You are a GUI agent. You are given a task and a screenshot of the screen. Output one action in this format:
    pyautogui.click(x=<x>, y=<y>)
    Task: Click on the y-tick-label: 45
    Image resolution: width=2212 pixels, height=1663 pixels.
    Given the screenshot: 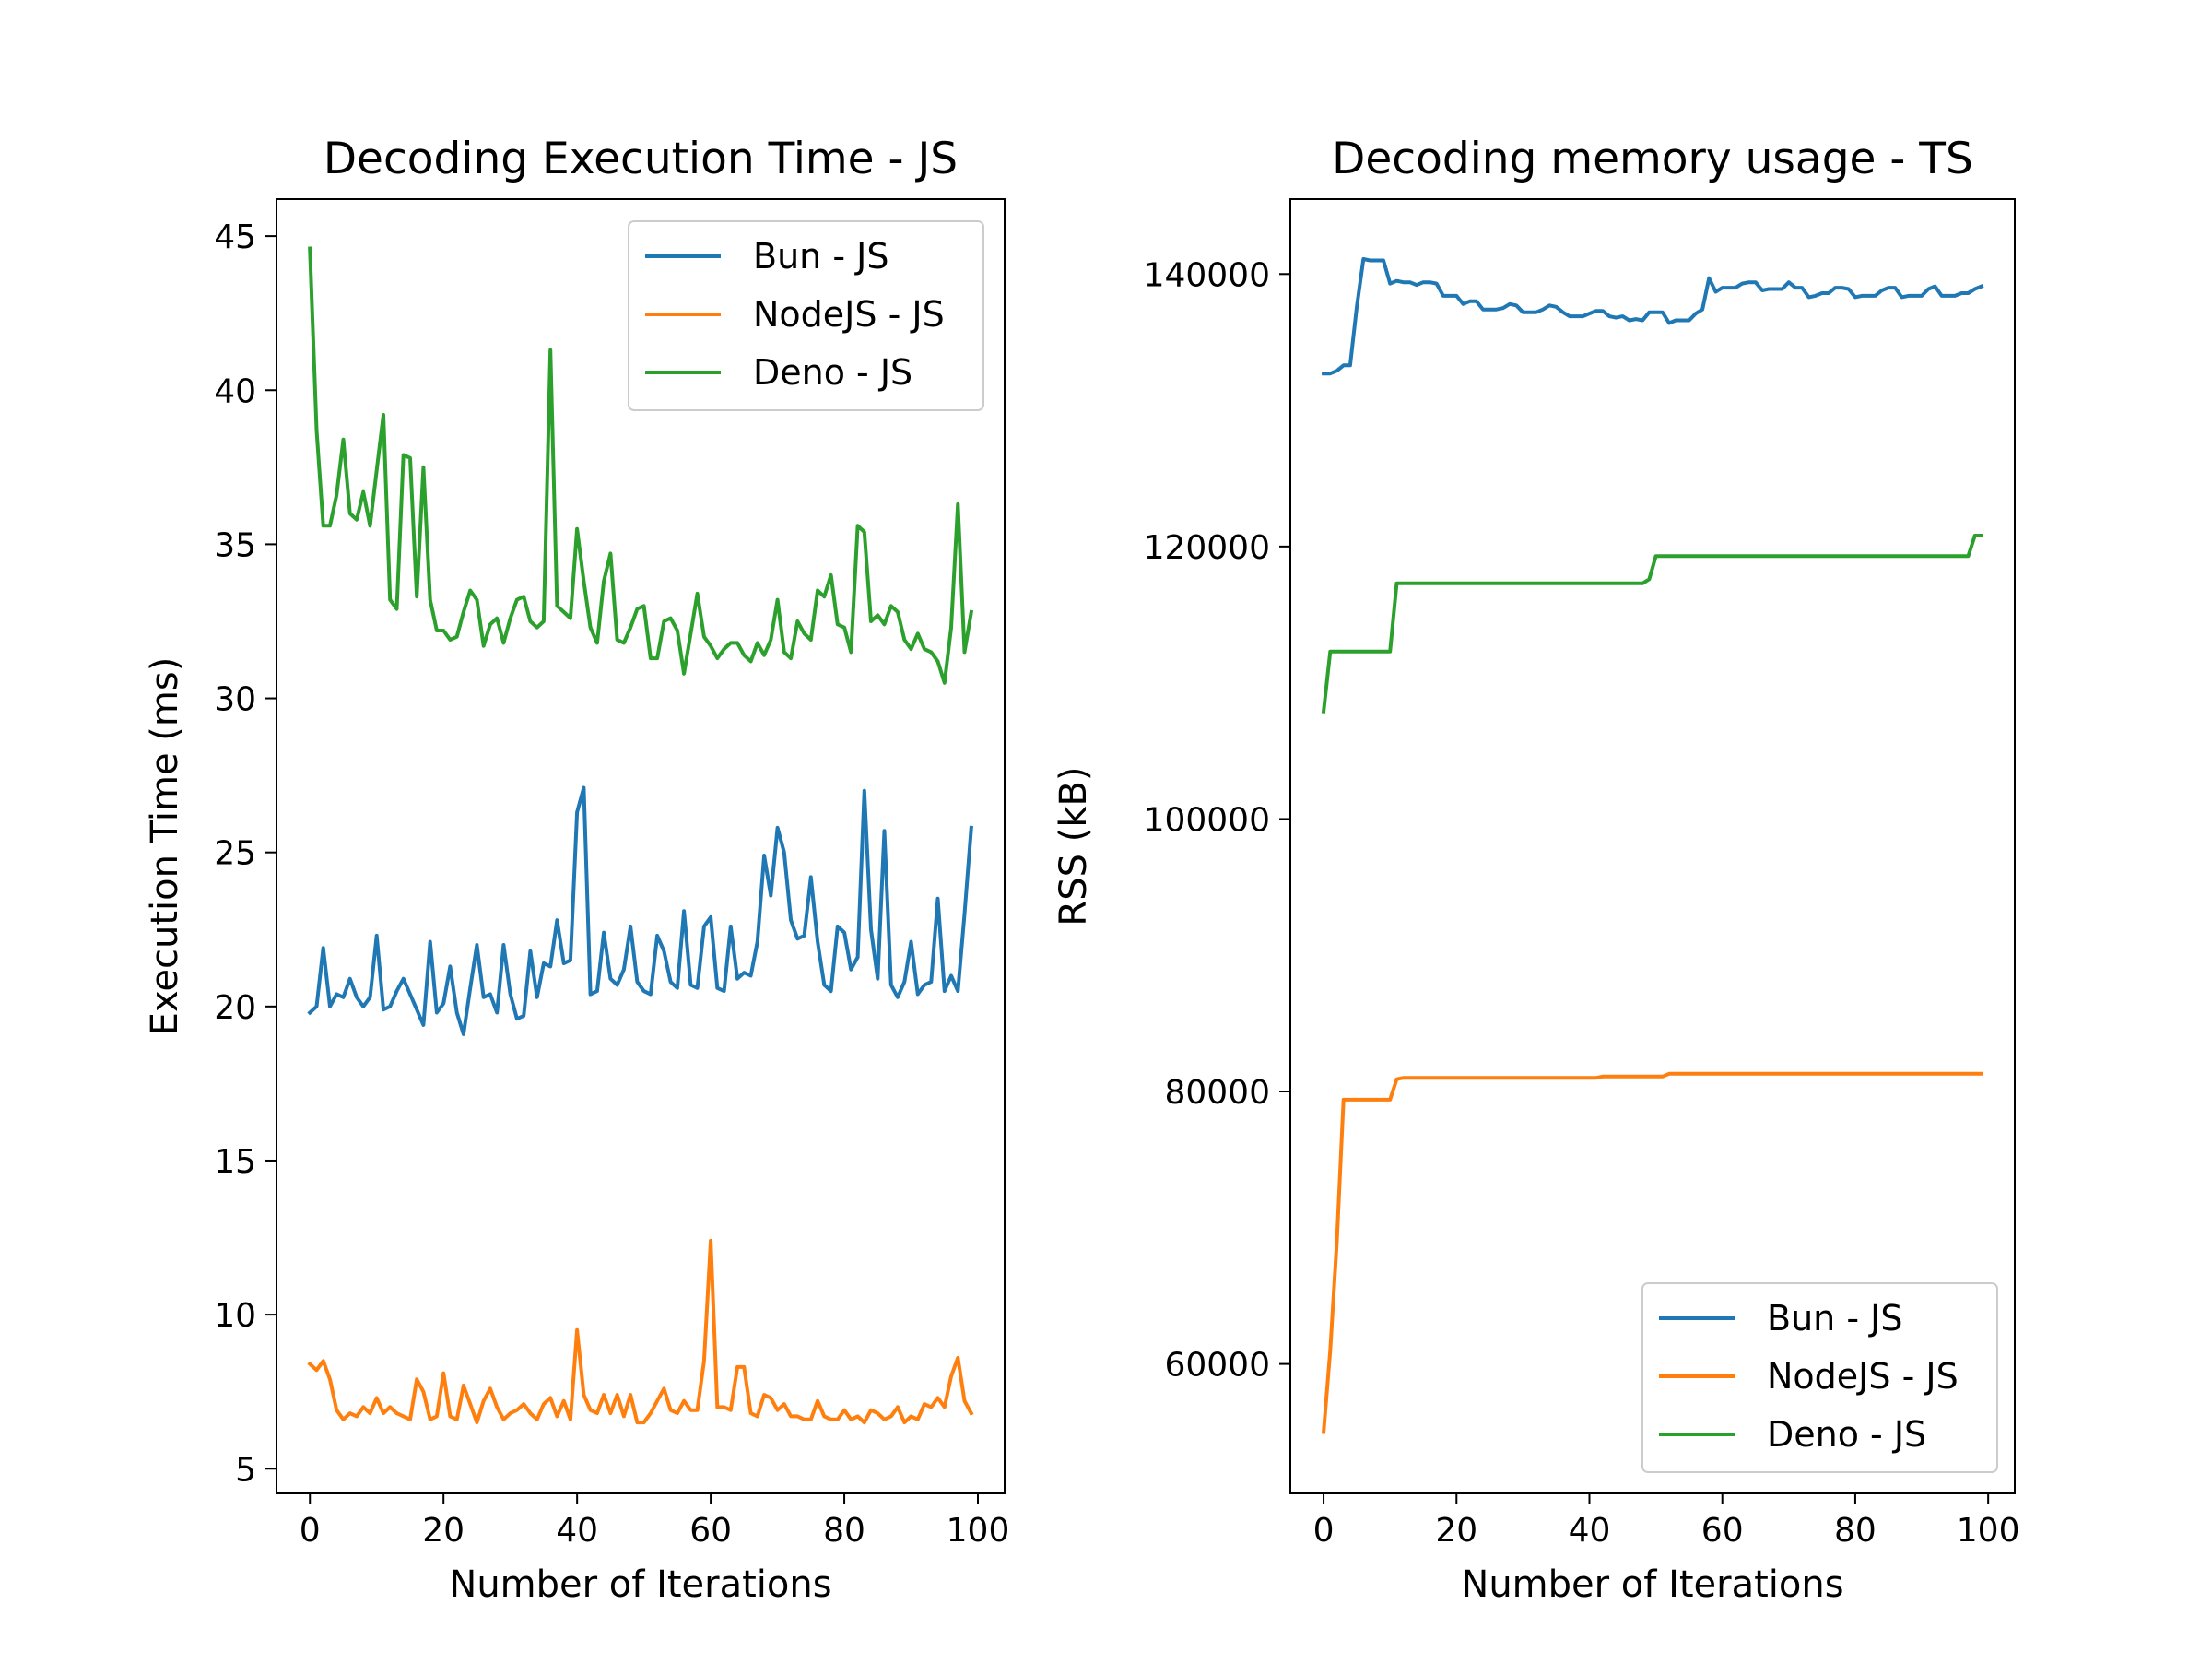 What is the action you would take?
    pyautogui.click(x=235, y=237)
    